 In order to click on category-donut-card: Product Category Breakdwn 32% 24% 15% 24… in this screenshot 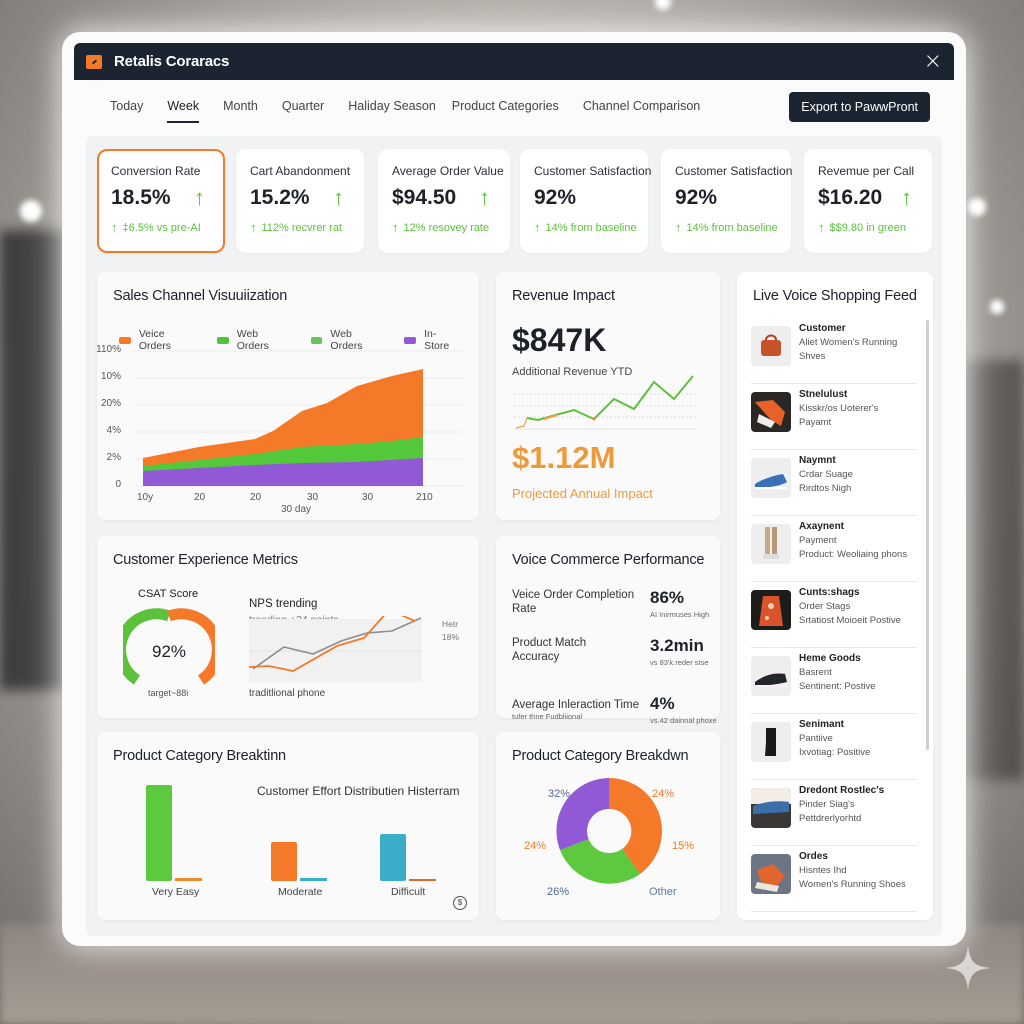, I will do `click(608, 826)`.